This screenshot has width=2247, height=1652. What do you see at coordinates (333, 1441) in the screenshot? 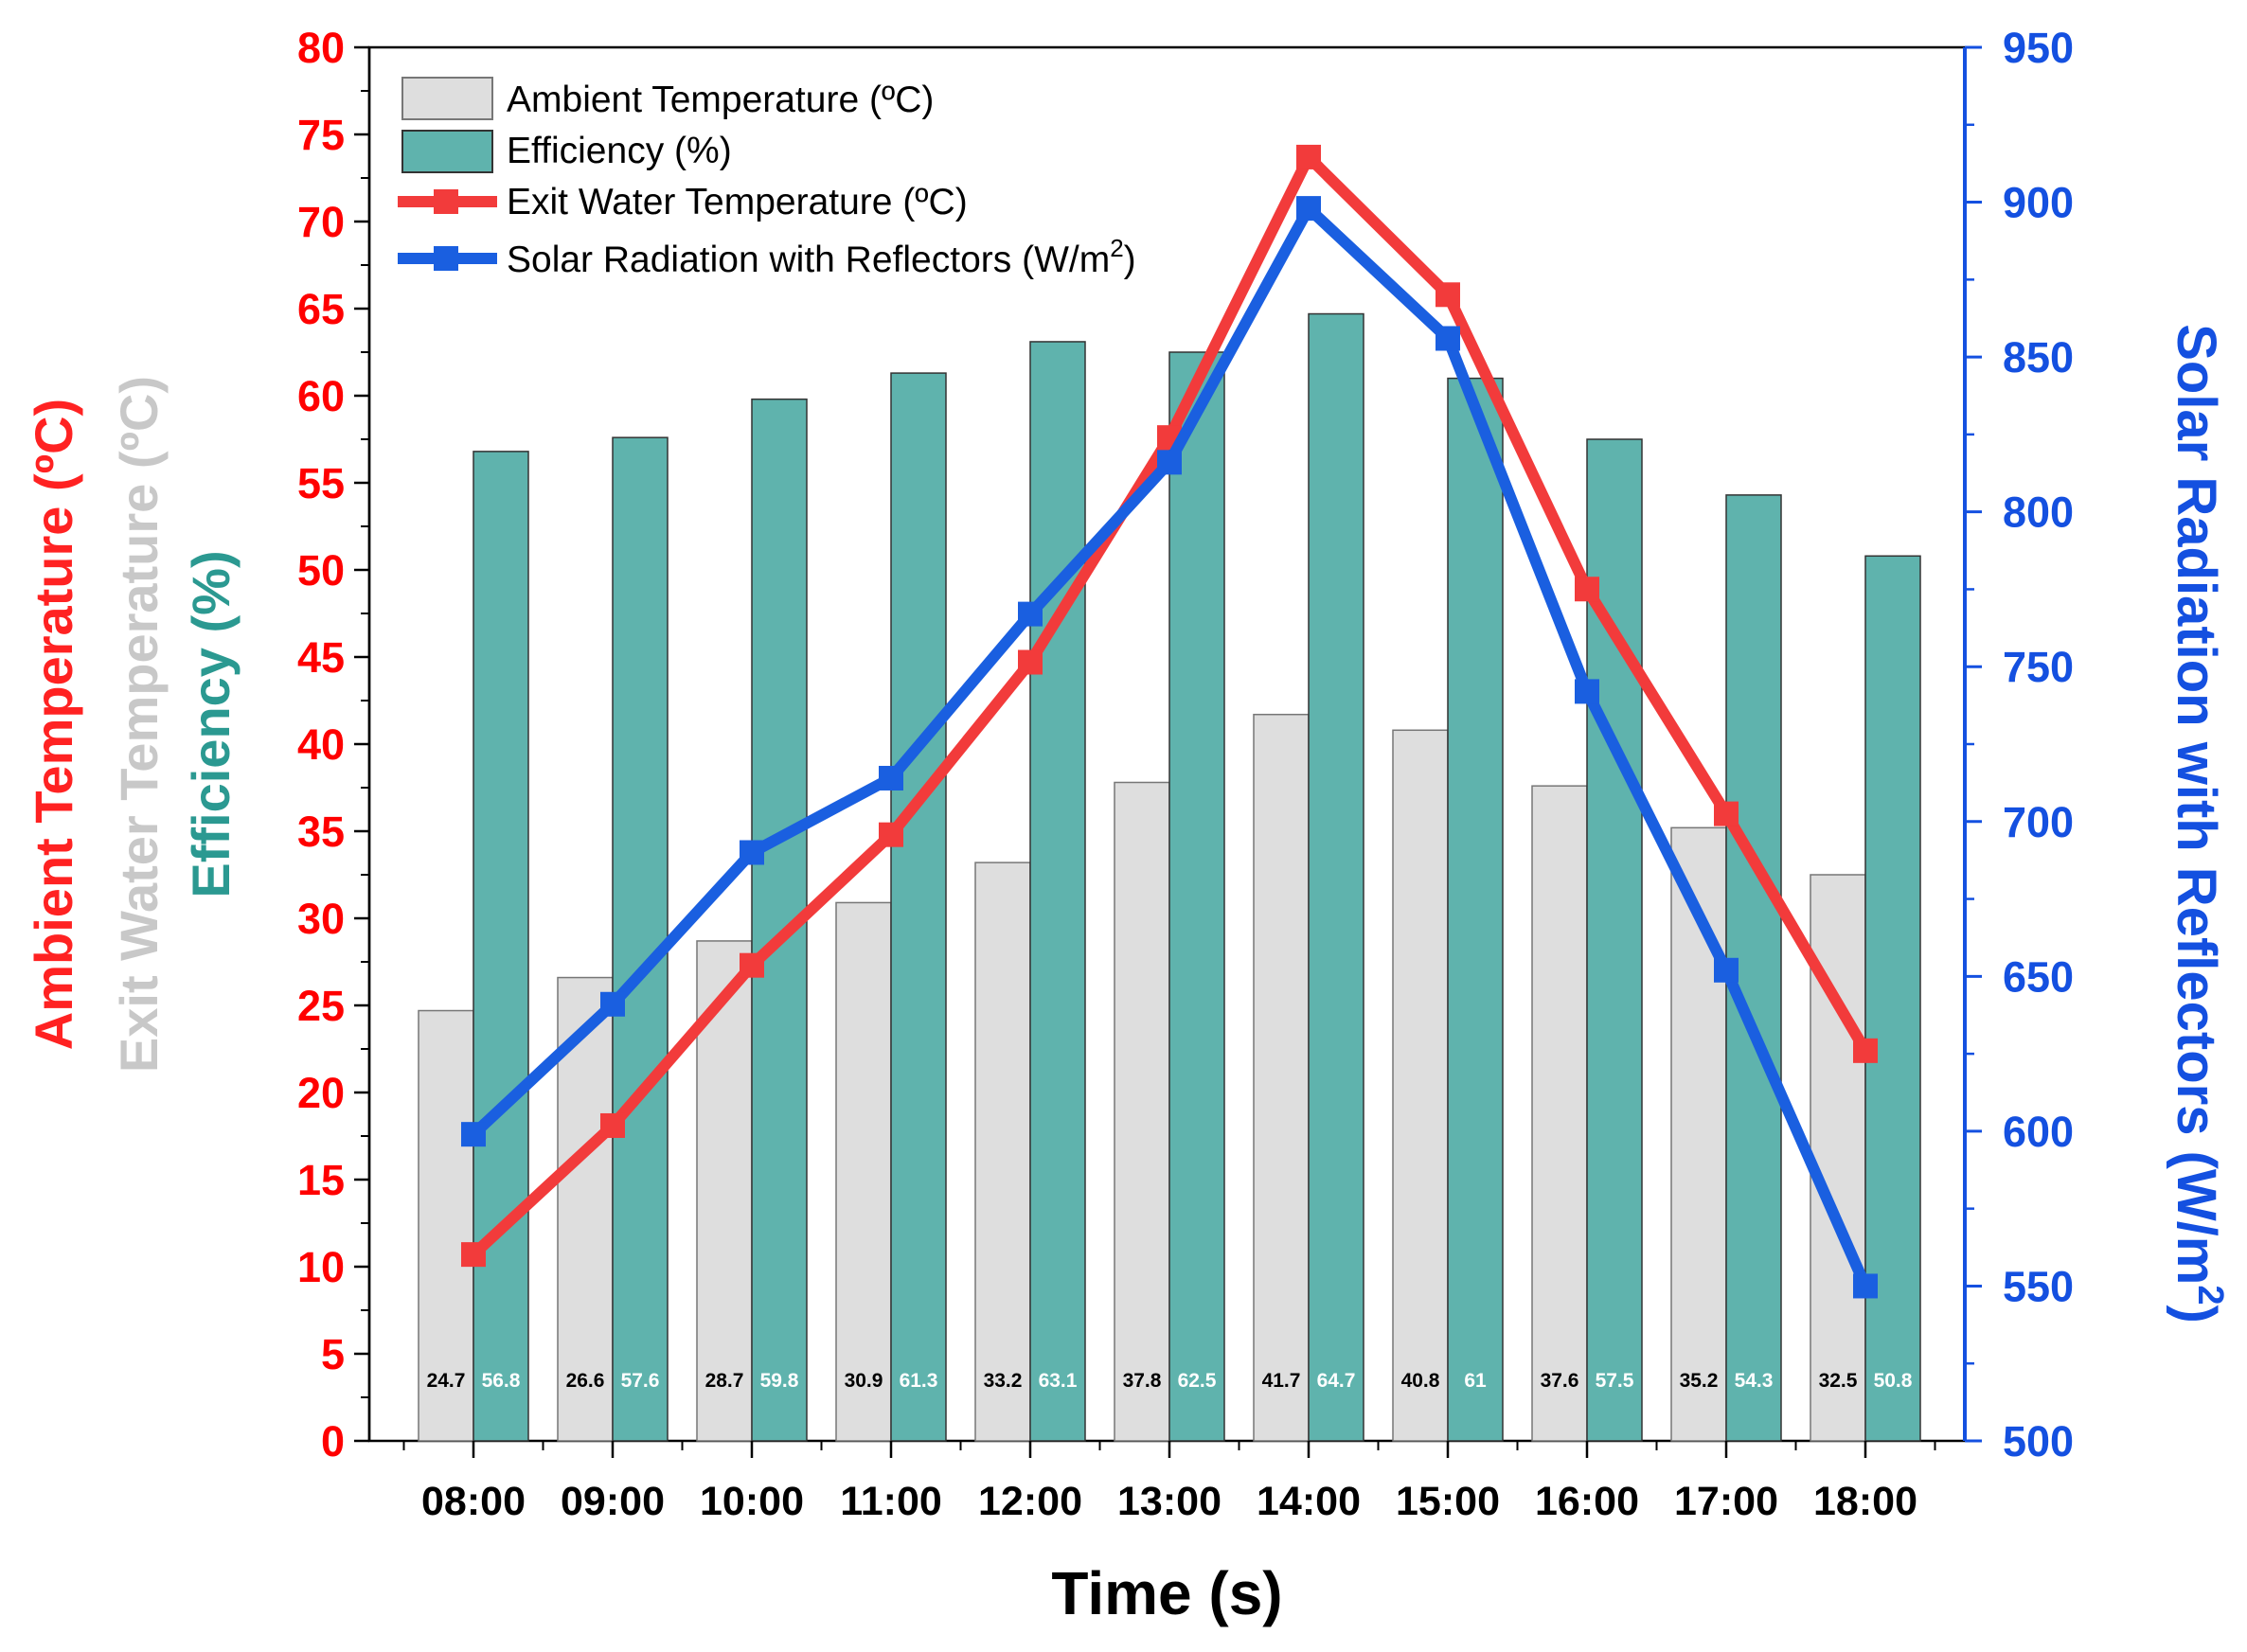
I see `left-axis-tick-label: 0` at bounding box center [333, 1441].